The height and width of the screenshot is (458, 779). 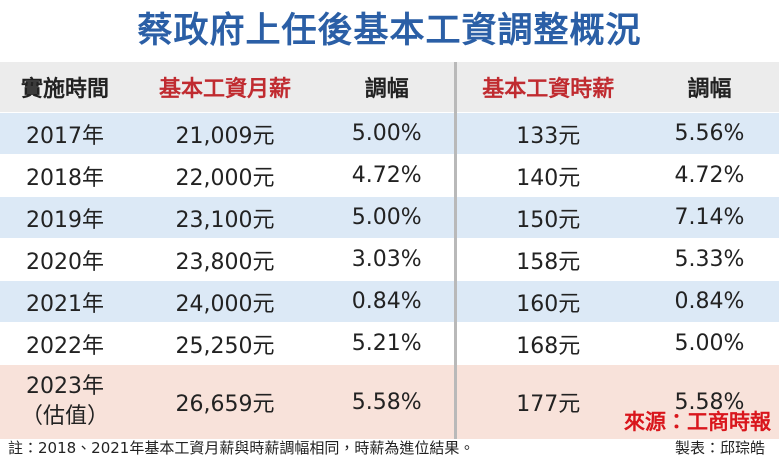 I want to click on table-row: 2021年 24,000元 0.84% 160元 0.84%, so click(x=389, y=301).